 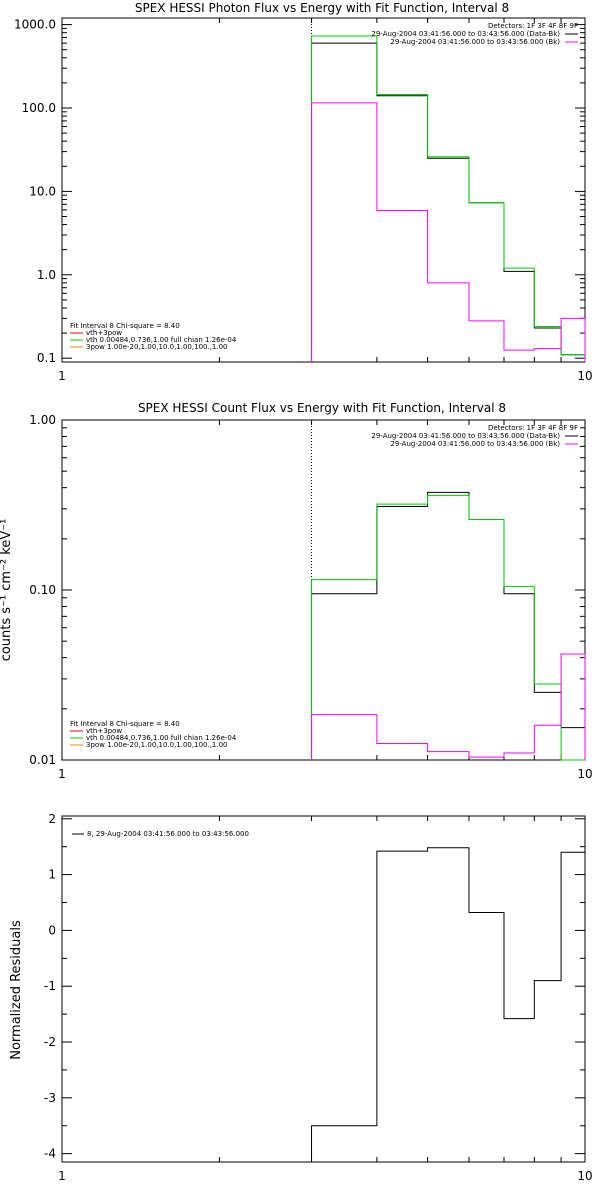 I want to click on residual-y-tick-label: 0, so click(x=52, y=930).